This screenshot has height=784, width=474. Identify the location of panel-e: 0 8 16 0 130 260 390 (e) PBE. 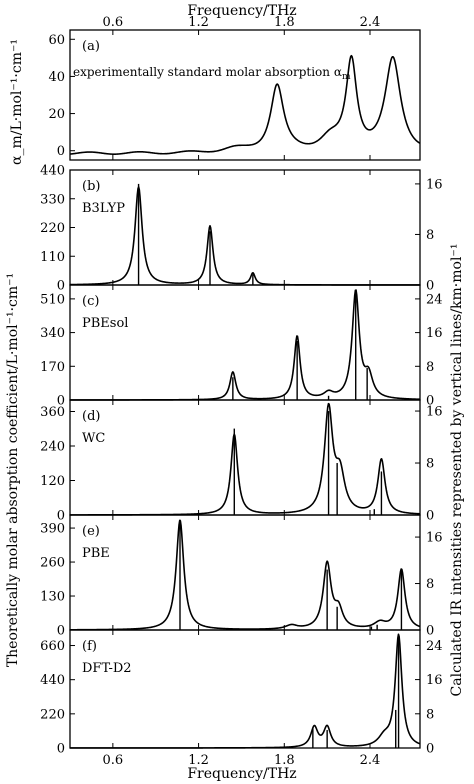
(241, 576).